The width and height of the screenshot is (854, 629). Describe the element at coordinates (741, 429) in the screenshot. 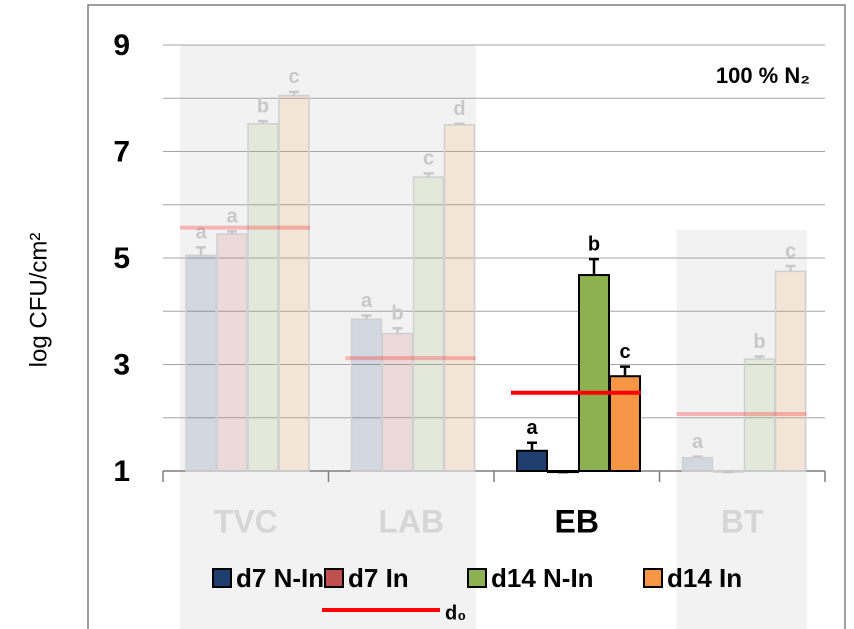

I see `group-background` at that location.